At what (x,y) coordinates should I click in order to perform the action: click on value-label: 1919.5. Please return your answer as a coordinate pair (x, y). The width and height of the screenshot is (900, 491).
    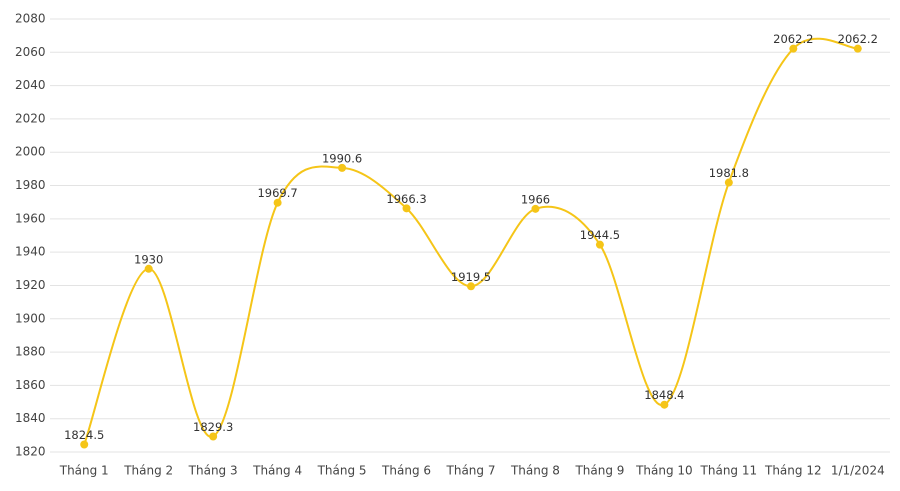
    Looking at the image, I should click on (471, 277).